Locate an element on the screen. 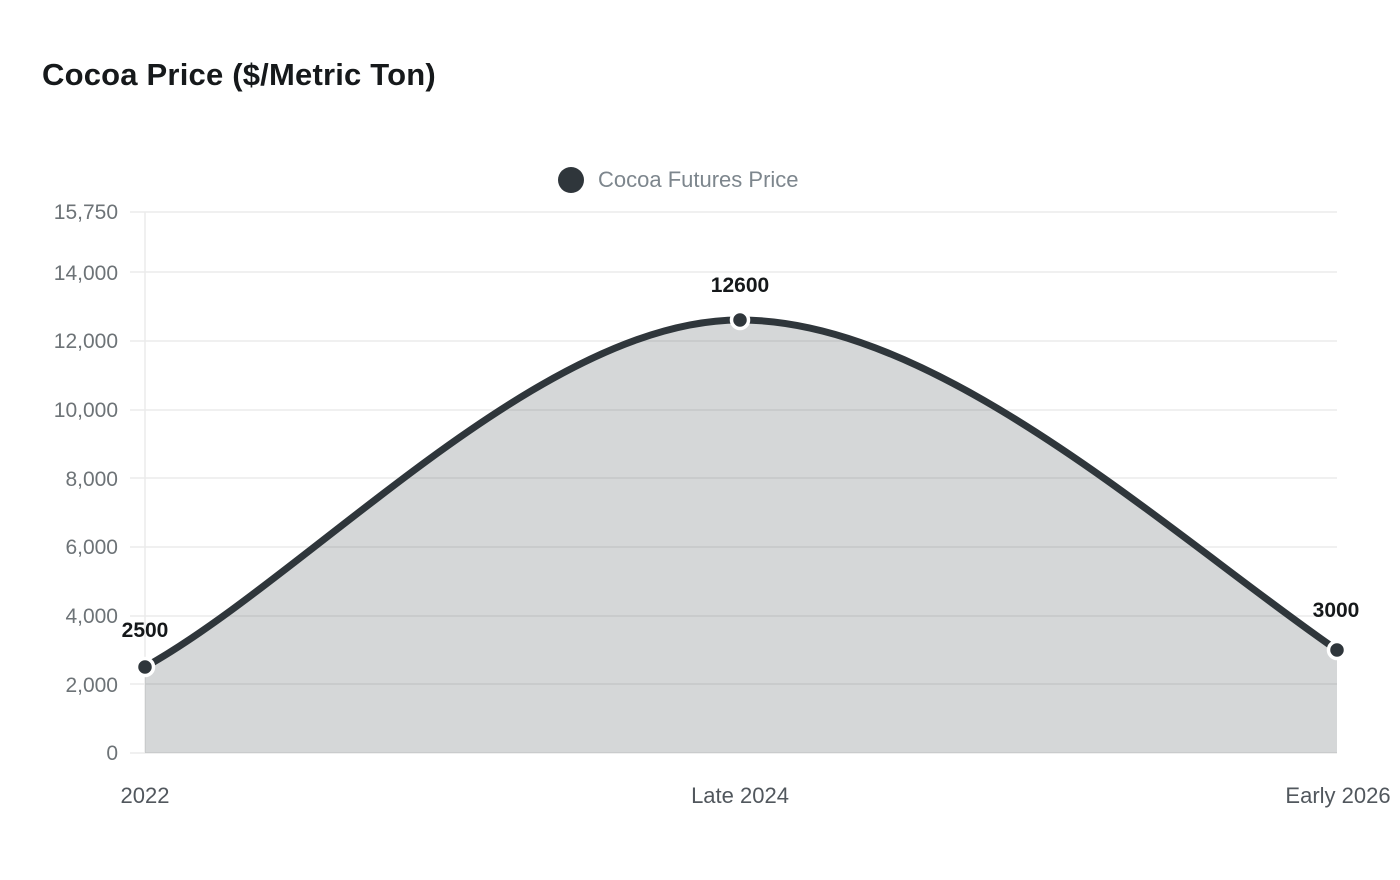 The width and height of the screenshot is (1400, 880). marker-early-2026 is located at coordinates (1337, 650).